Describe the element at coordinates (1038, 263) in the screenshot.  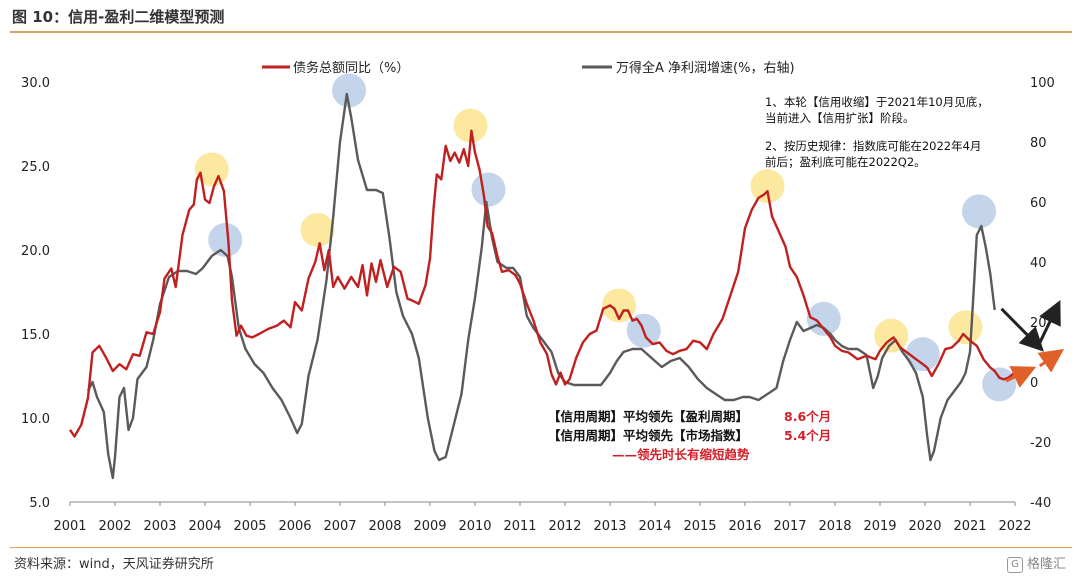
I see `y-right-tick-label: 40` at that location.